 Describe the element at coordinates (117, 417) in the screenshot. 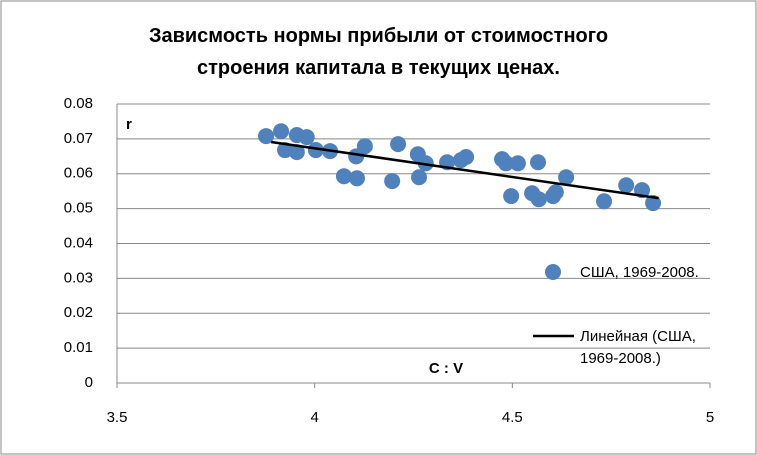

I see `x-tick-label: 3.5` at that location.